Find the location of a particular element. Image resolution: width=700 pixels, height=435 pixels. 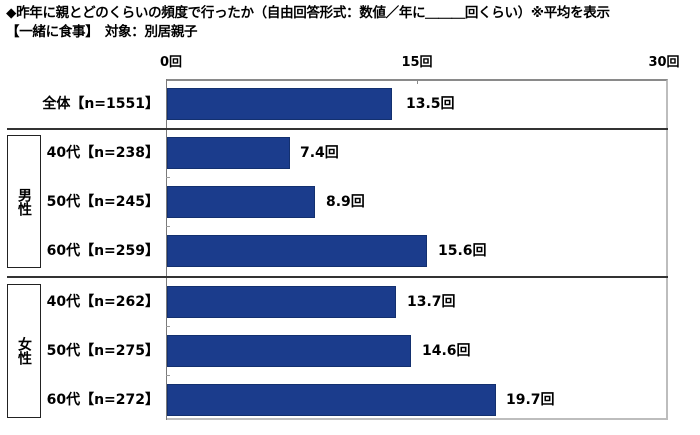

category-label: 40代【n=238】 is located at coordinates (102, 153).